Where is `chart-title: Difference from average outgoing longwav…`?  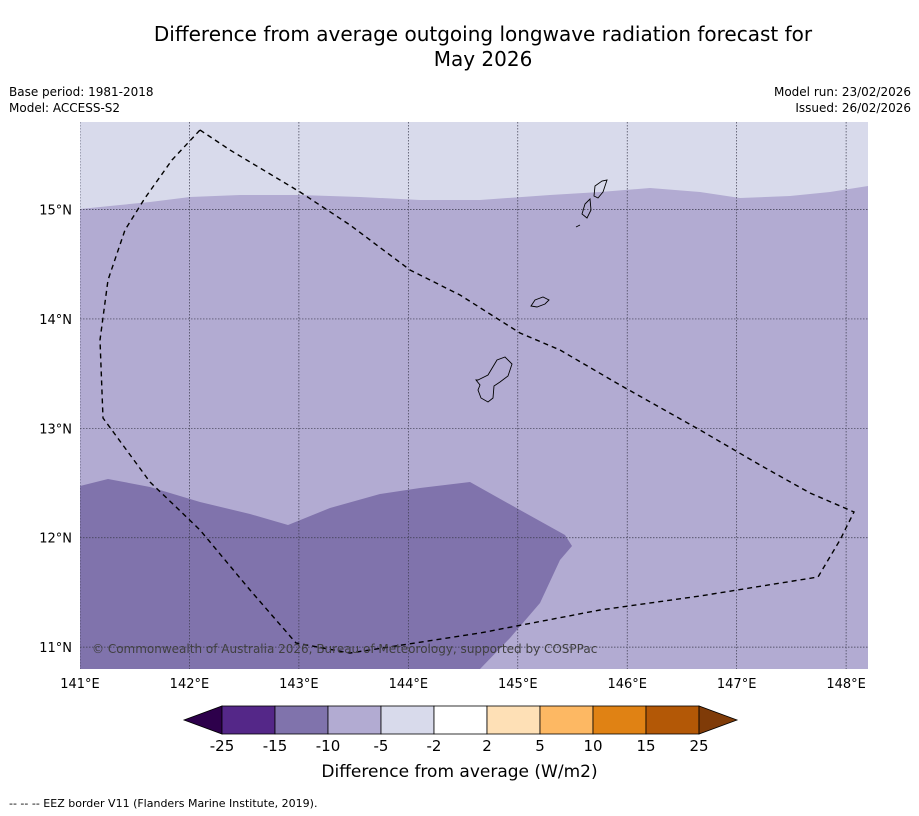
chart-title: Difference from average outgoing longwav… is located at coordinates (459, 47).